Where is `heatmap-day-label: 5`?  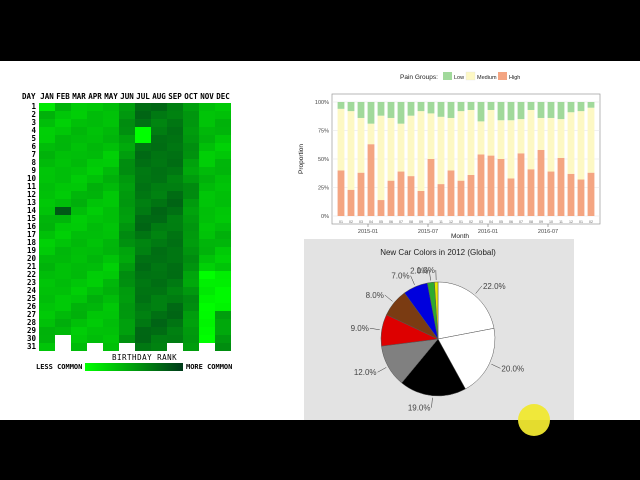 heatmap-day-label: 5 is located at coordinates (33, 138).